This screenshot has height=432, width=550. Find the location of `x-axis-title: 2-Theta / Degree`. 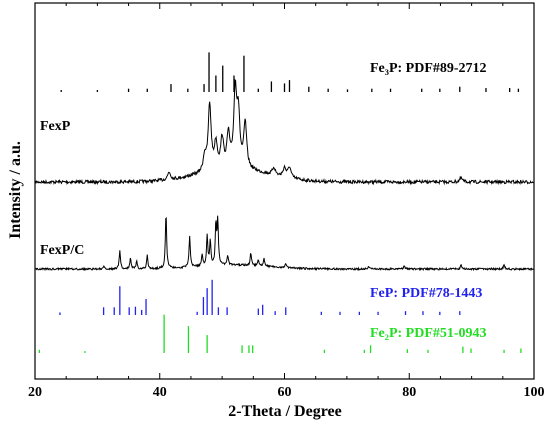

x-axis-title: 2-Theta / Degree is located at coordinates (284, 411).